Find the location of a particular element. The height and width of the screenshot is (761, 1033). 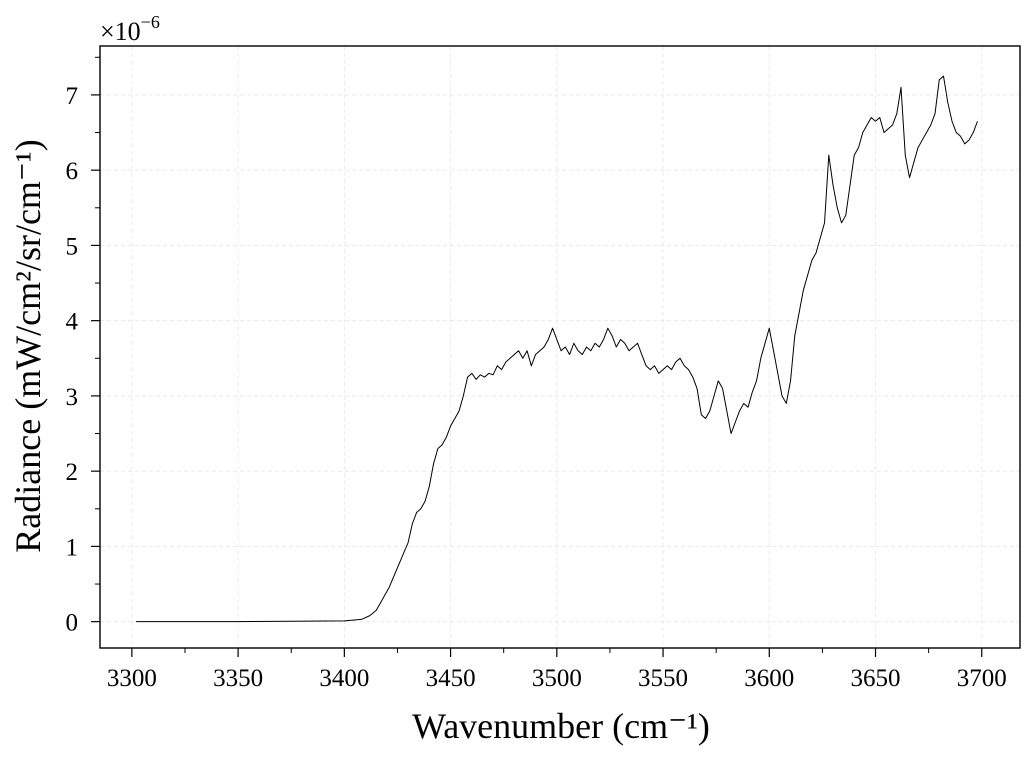

y-tick-label: 0 is located at coordinates (72, 623).